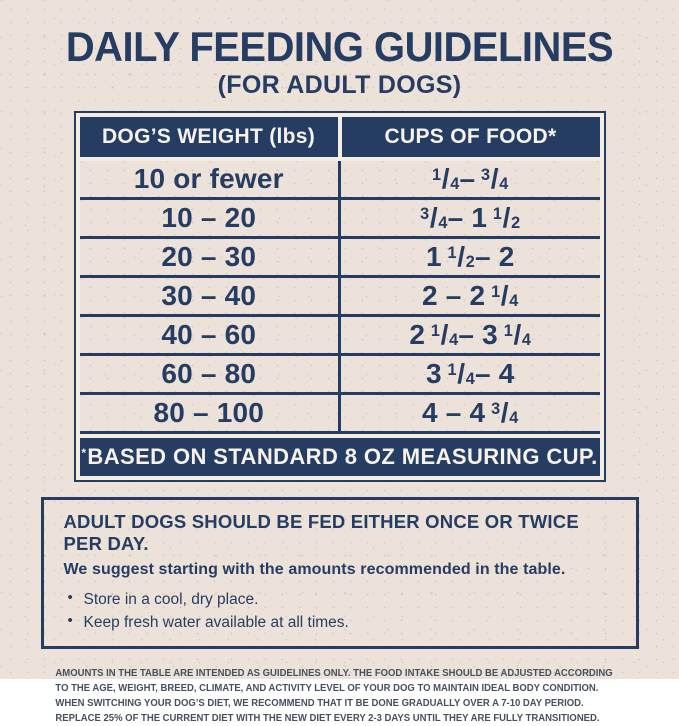 The image size is (679, 726). Describe the element at coordinates (470, 137) in the screenshot. I see `column-header-cups-of-food: CUPS OF FOOD*` at that location.